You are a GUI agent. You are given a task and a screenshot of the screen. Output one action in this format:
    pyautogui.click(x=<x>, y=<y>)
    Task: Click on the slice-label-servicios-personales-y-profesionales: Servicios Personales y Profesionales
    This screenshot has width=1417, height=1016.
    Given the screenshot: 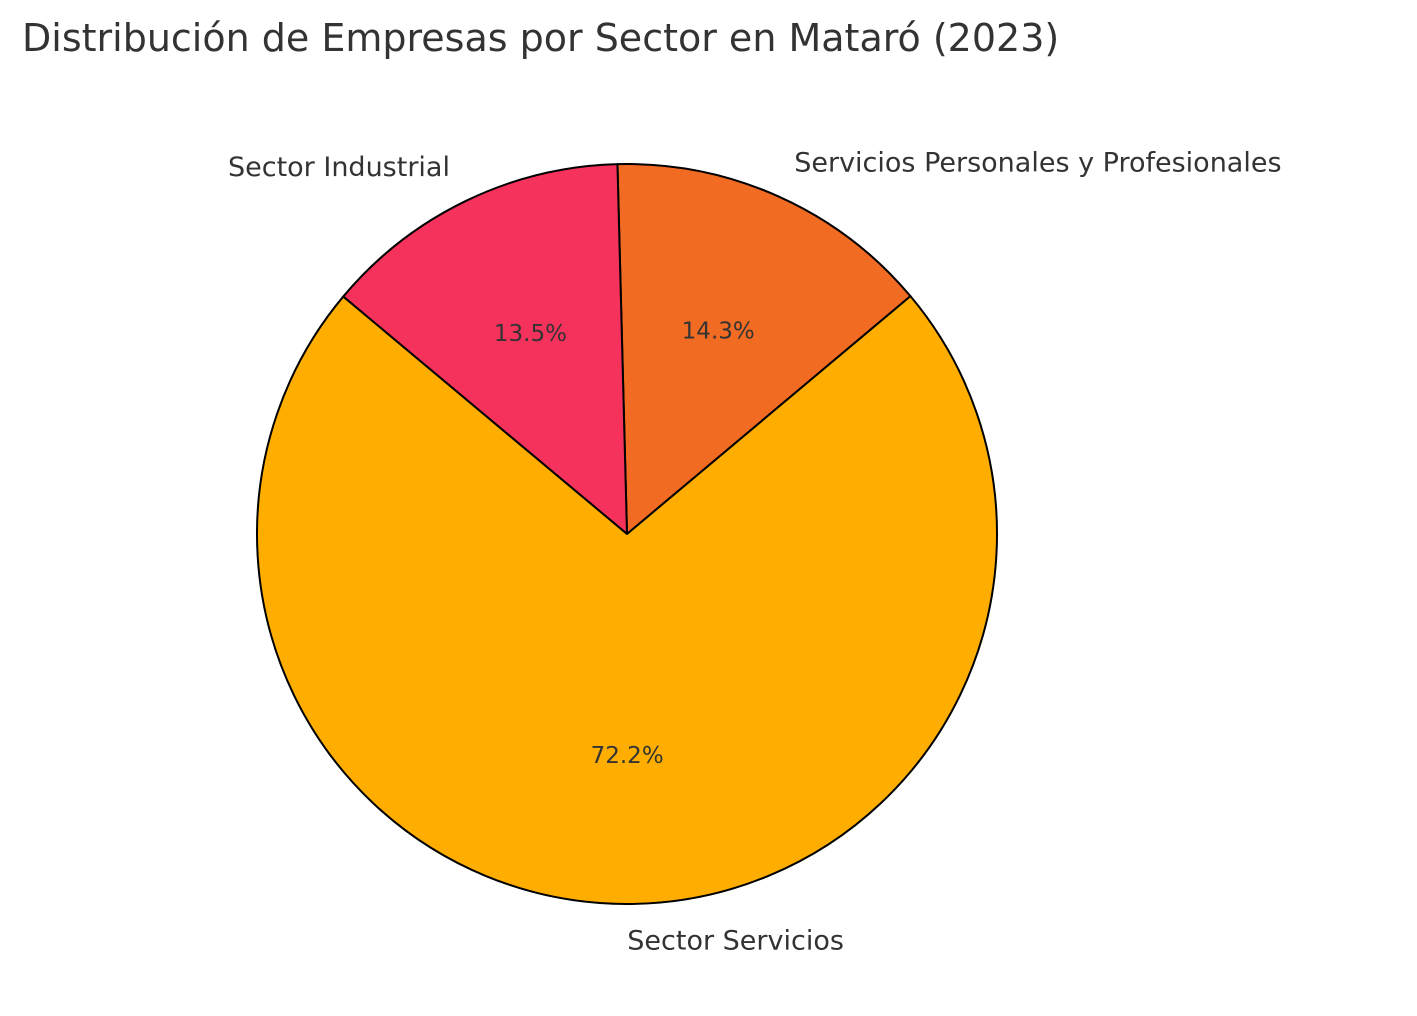 What is the action you would take?
    pyautogui.click(x=1037, y=162)
    